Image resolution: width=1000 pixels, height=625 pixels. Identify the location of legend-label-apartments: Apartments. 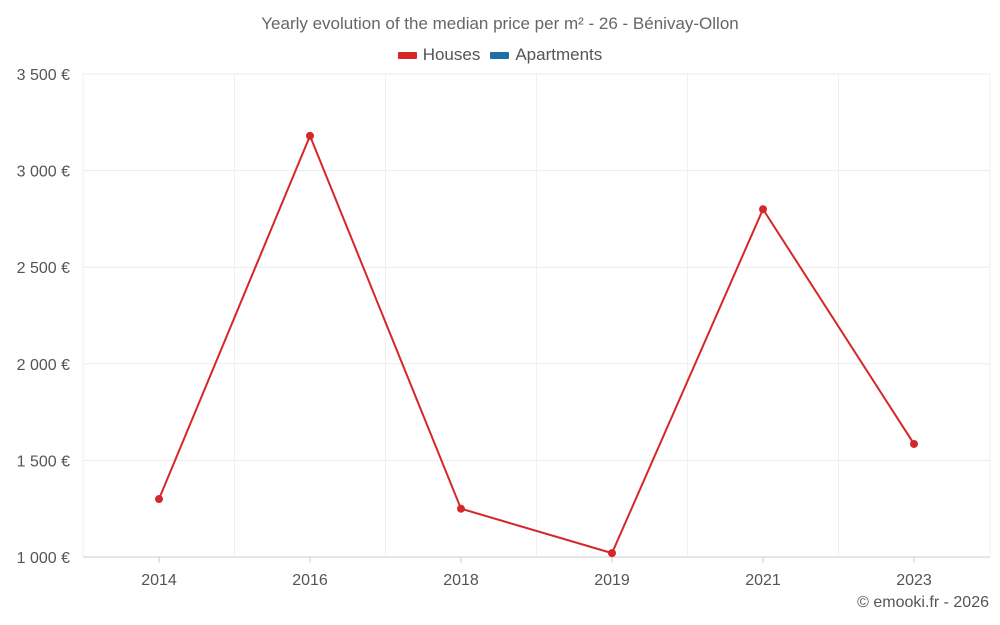
(559, 54).